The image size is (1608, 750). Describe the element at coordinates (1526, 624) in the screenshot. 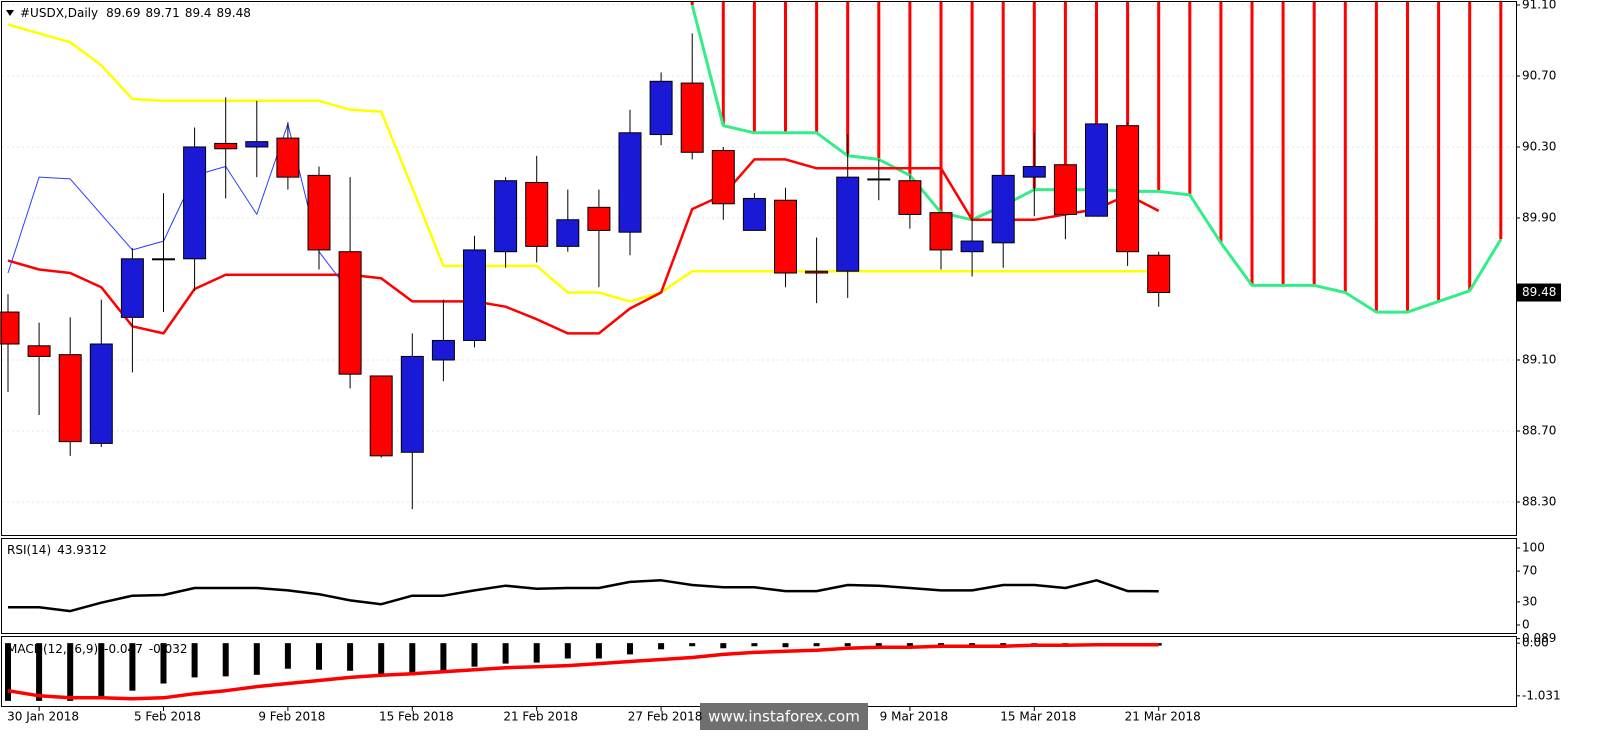

I see `y-tick-label: 0` at that location.